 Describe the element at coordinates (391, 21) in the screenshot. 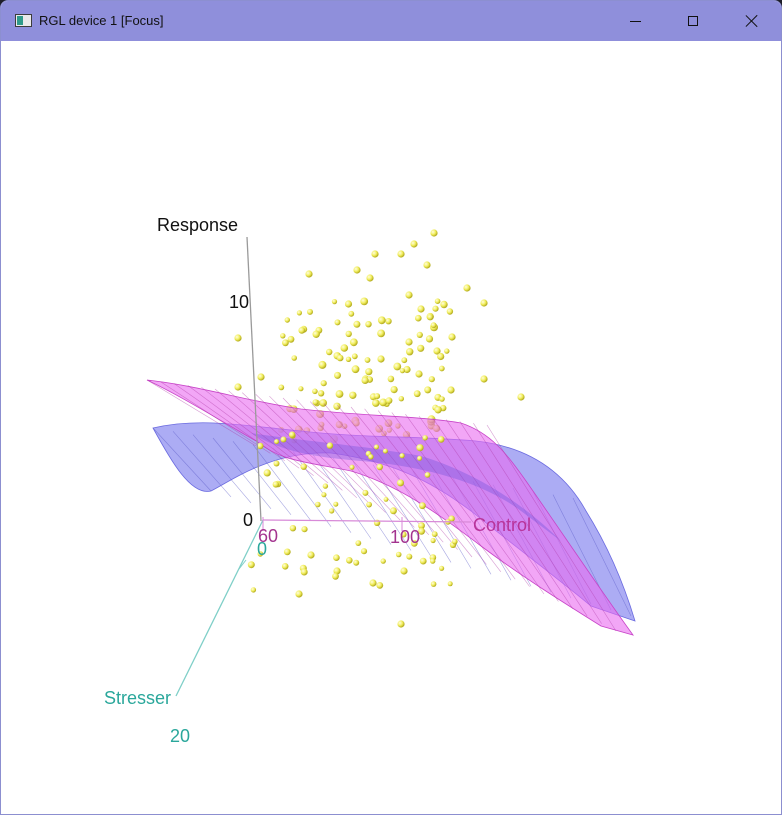

I see `title-bar: RGL device 1 [Focus]` at that location.